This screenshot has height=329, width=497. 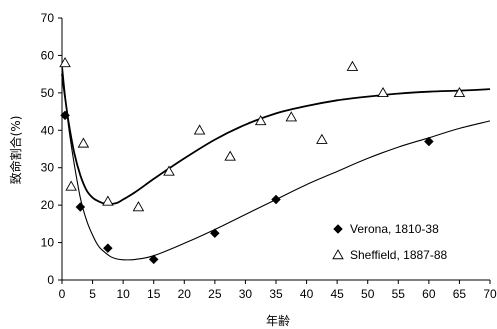 What do you see at coordinates (276, 294) in the screenshot?
I see `x-tick-label: 35` at bounding box center [276, 294].